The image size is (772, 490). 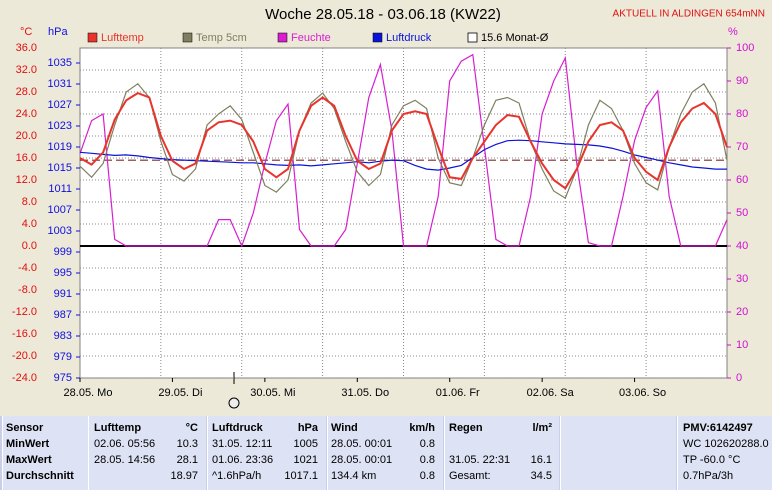 What do you see at coordinates (60, 126) in the screenshot?
I see `y2-tick-label: 1023` at bounding box center [60, 126].